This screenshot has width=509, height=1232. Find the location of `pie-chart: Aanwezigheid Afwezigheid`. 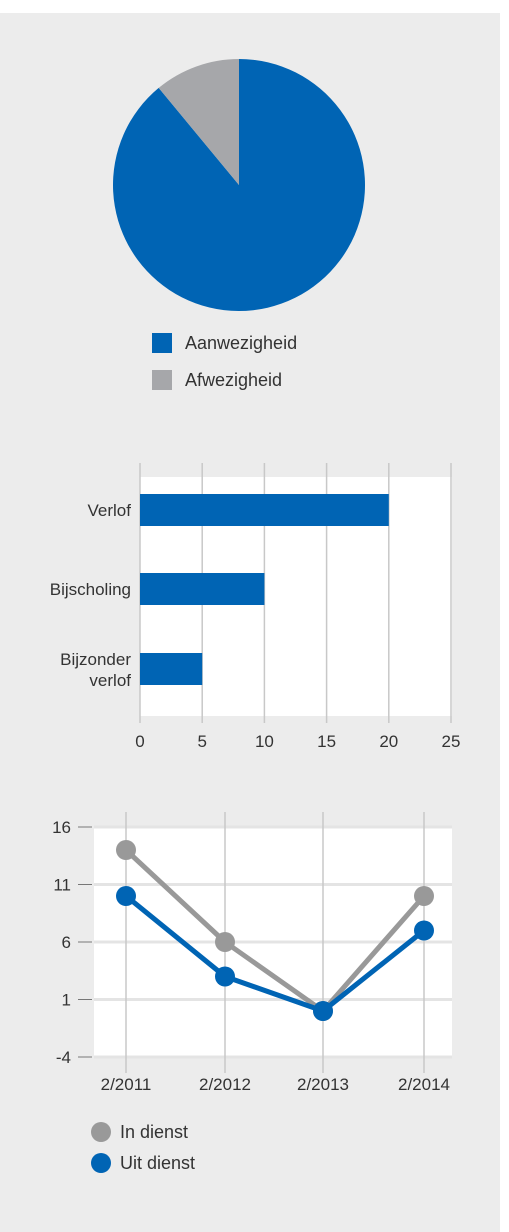

pie-chart: Aanwezigheid Afwezigheid is located at coordinates (239, 224).